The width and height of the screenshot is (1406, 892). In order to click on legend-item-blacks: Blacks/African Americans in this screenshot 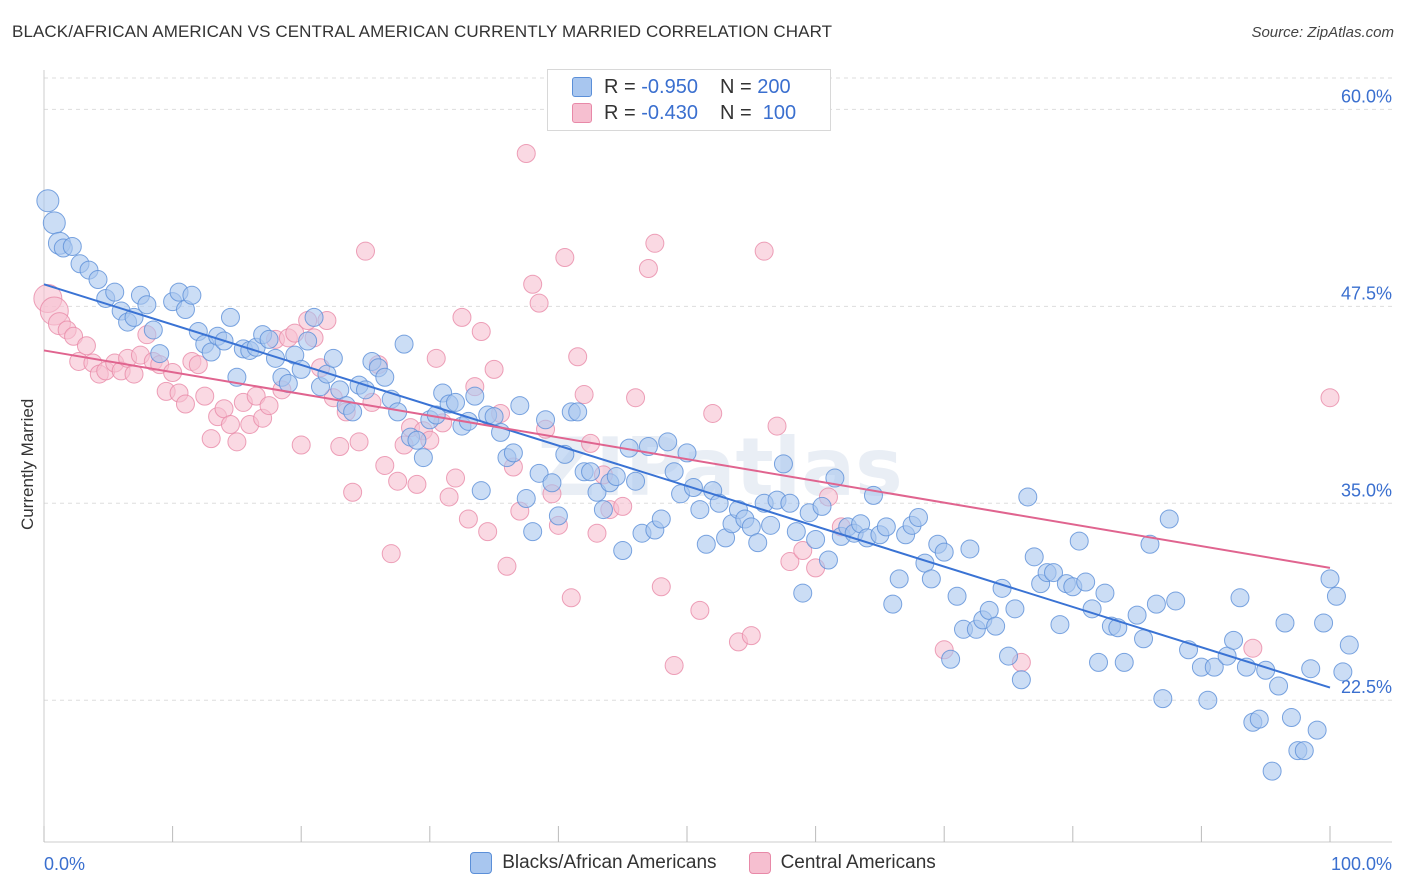, I will do `click(593, 863)`.